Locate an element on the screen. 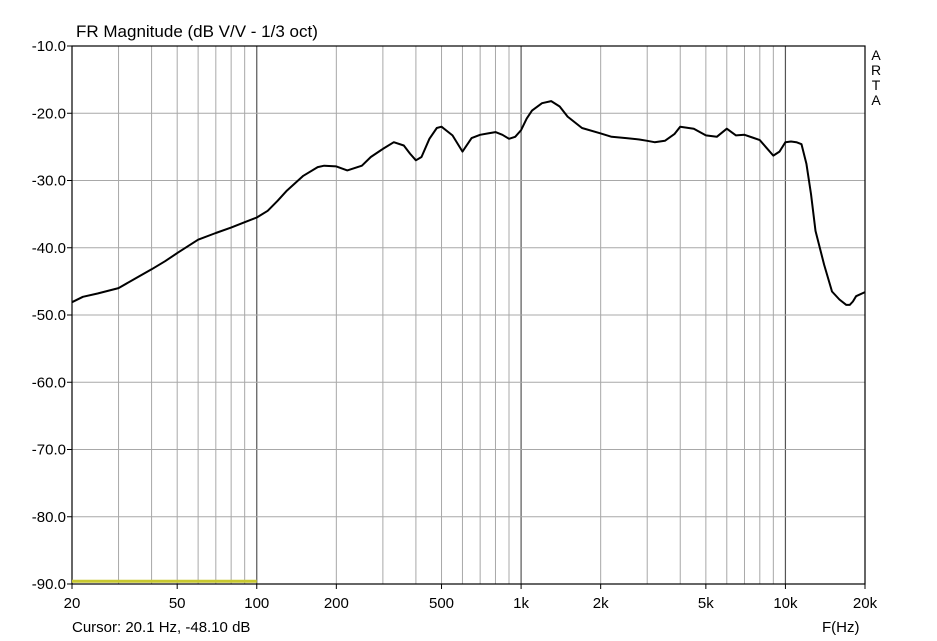 The width and height of the screenshot is (937, 641). y-tick-label: -50.0 is located at coordinates (49, 315).